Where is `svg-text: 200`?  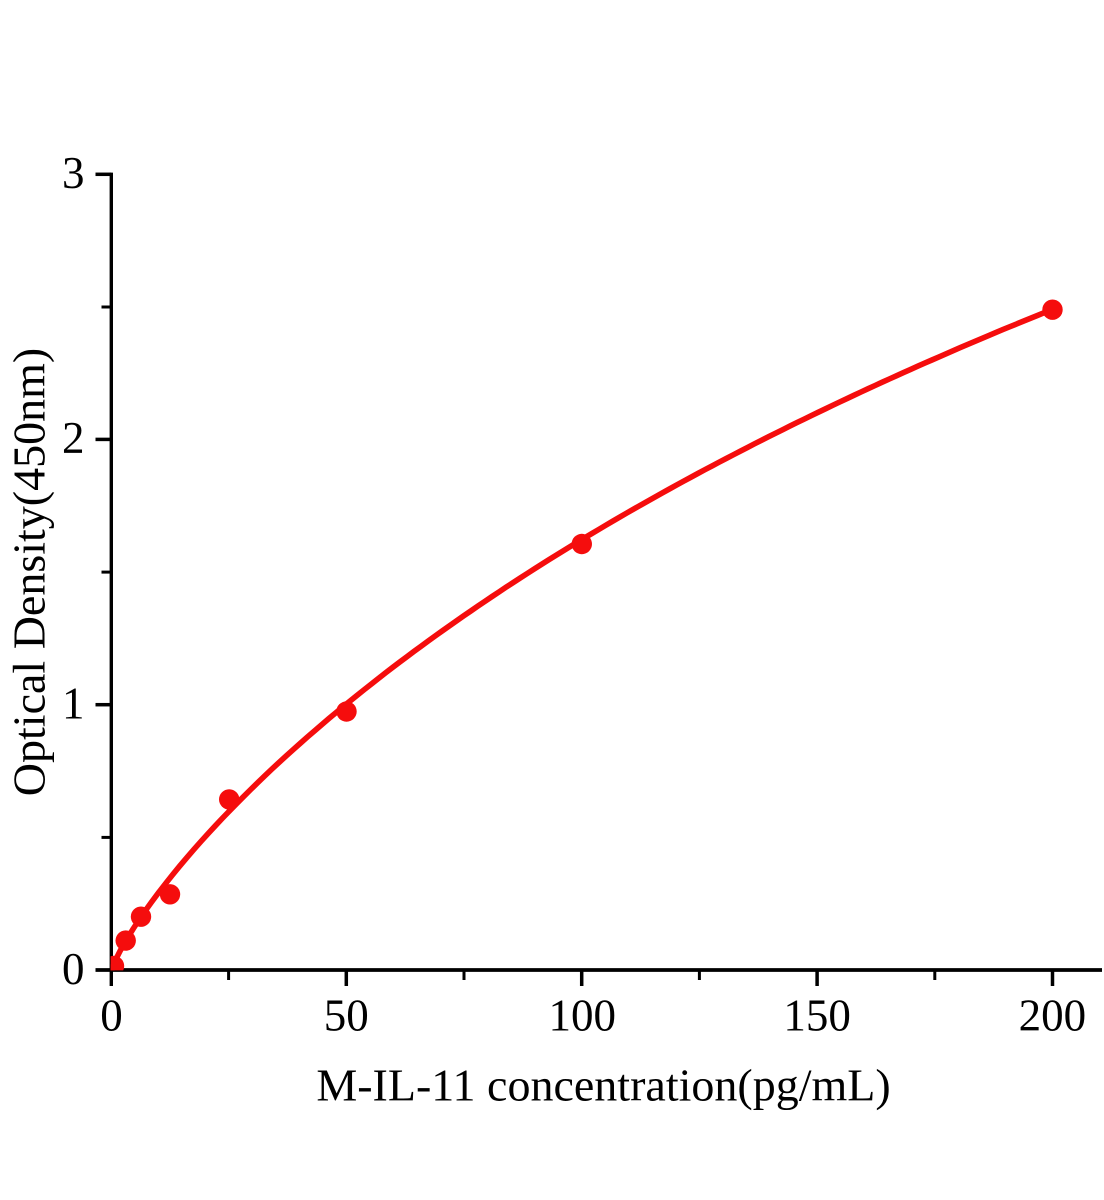 svg-text: 200 is located at coordinates (1053, 1016).